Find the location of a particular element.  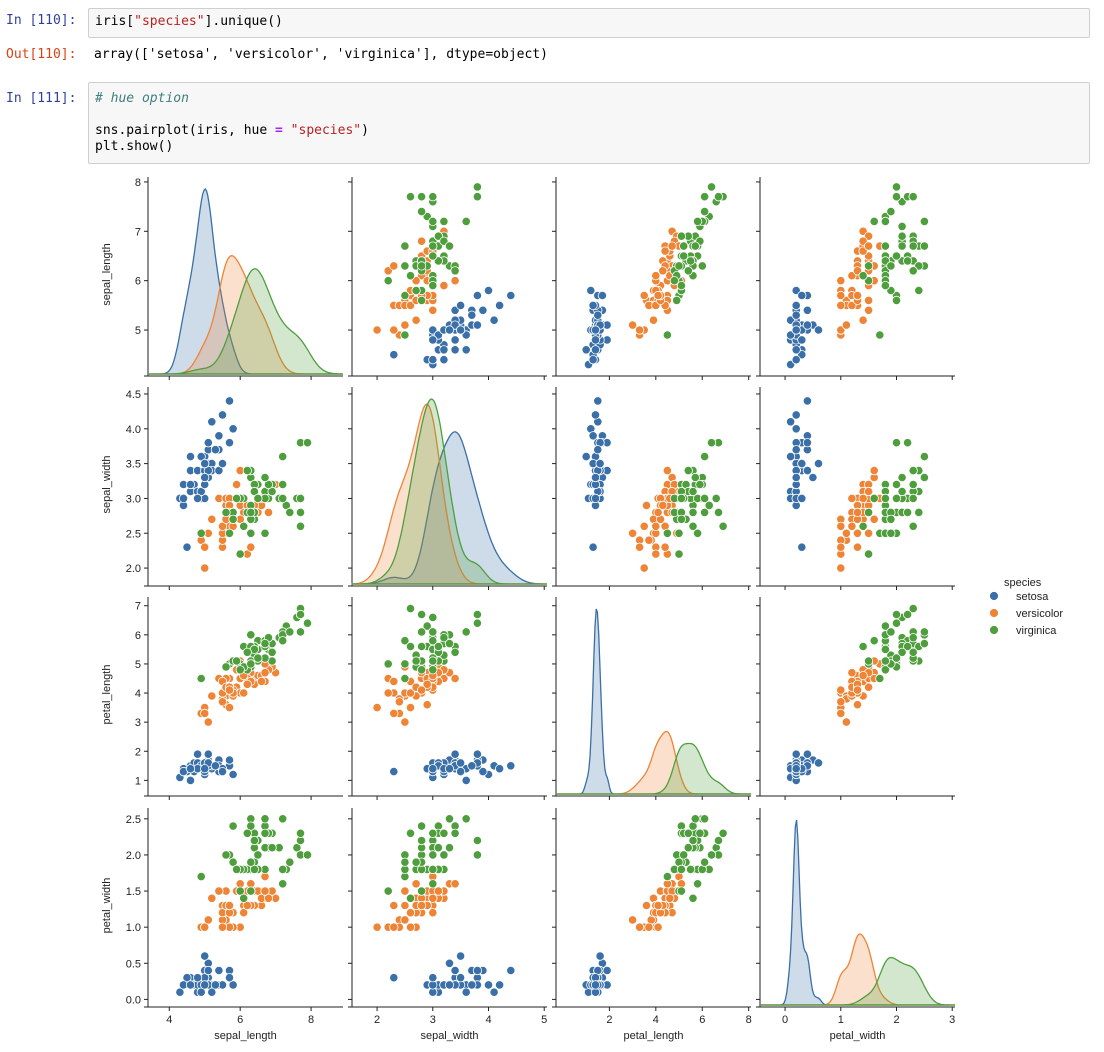

in-prompt-111: In [111]: is located at coordinates (41, 98).